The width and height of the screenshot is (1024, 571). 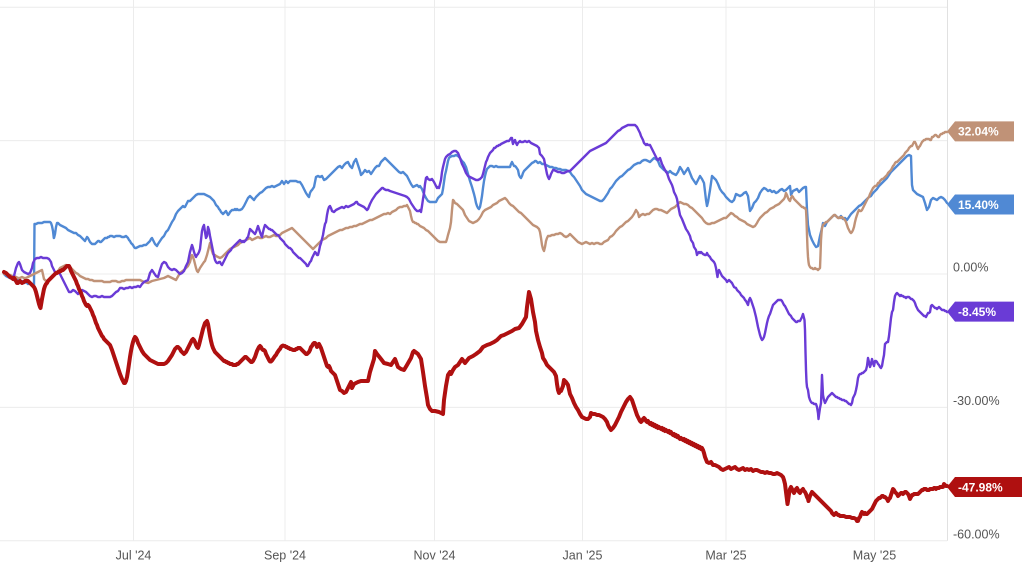 I want to click on svg-text: Jul '24, so click(x=134, y=556).